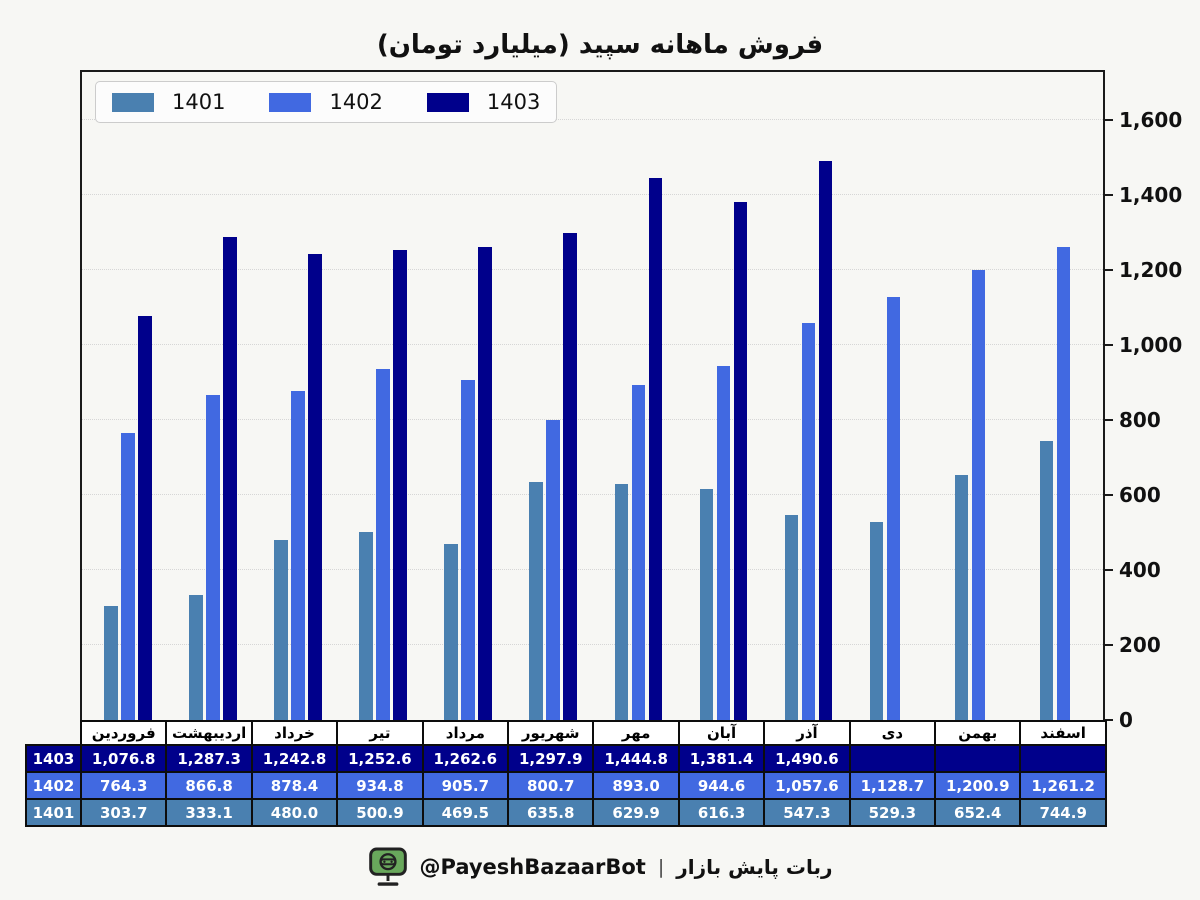  I want to click on table-month-header: تیر, so click(380, 733).